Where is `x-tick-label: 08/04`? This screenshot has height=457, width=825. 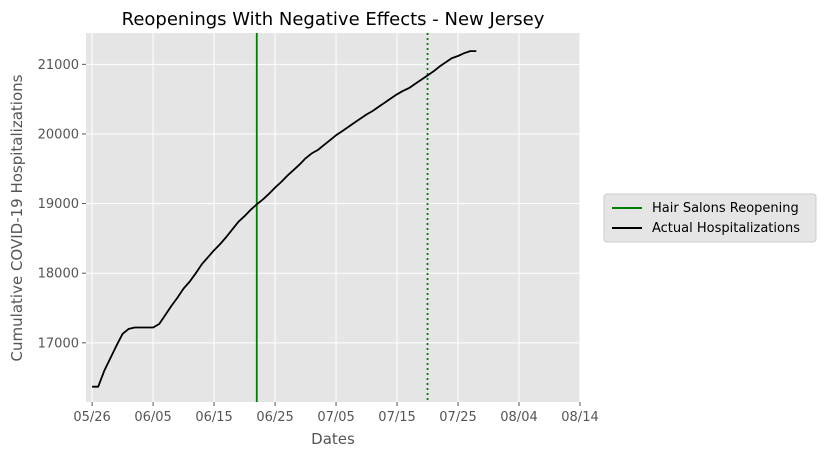
x-tick-label: 08/04 is located at coordinates (518, 417).